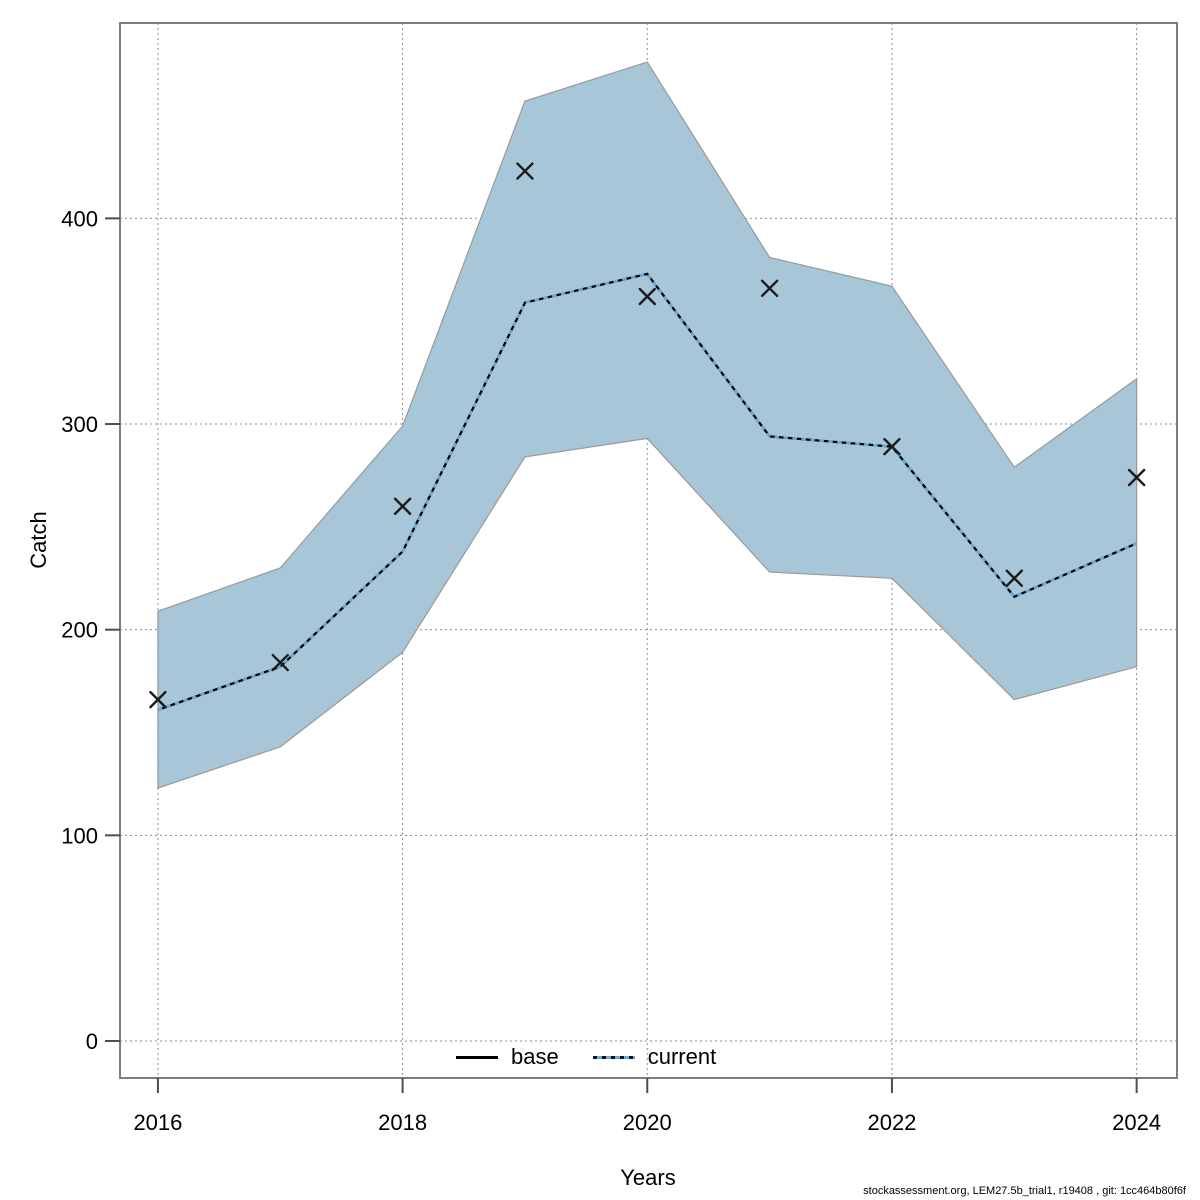 The height and width of the screenshot is (1200, 1200). Describe the element at coordinates (682, 1056) in the screenshot. I see `legend-current-label: current` at that location.